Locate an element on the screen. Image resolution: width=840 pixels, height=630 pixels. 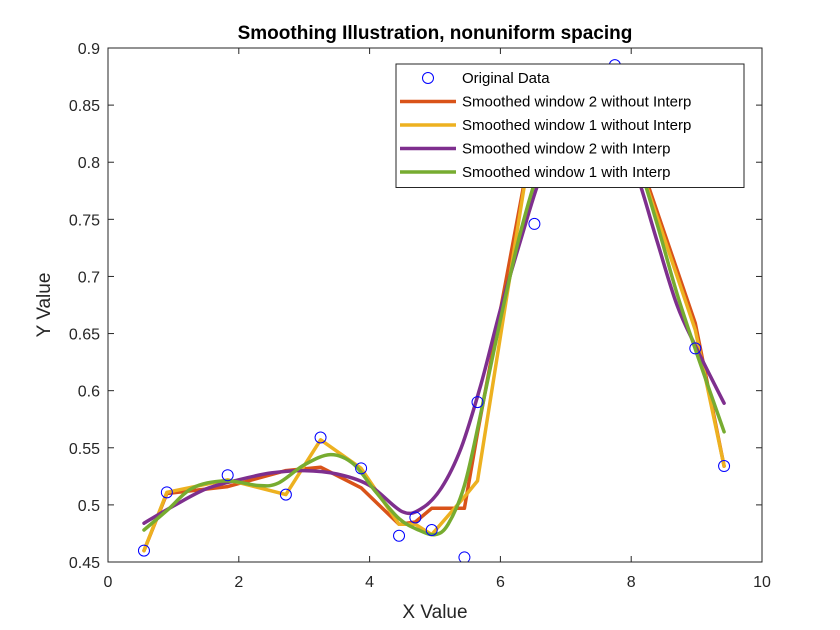
y-tick-label: 0.6 is located at coordinates (89, 392).